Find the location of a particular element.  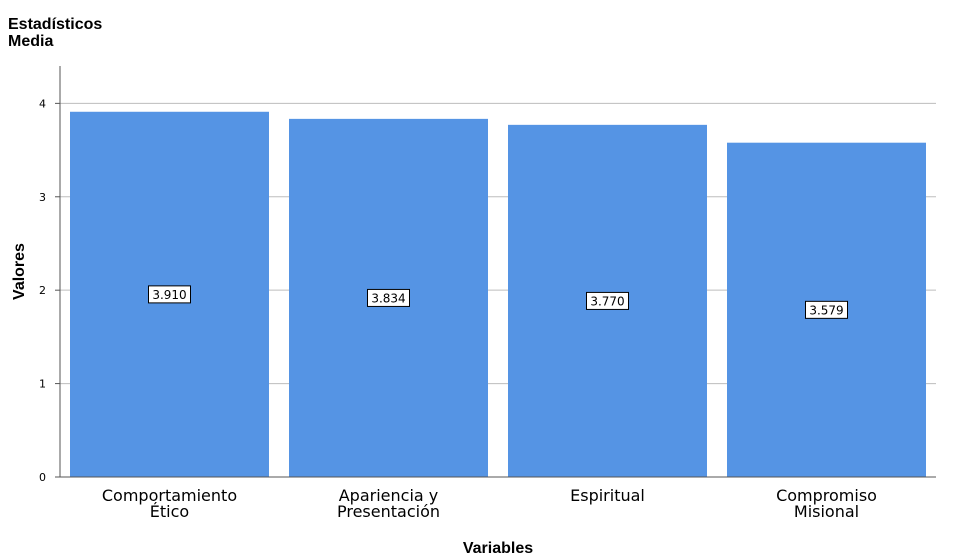

x-tick-label: Espiritual is located at coordinates (607, 495).